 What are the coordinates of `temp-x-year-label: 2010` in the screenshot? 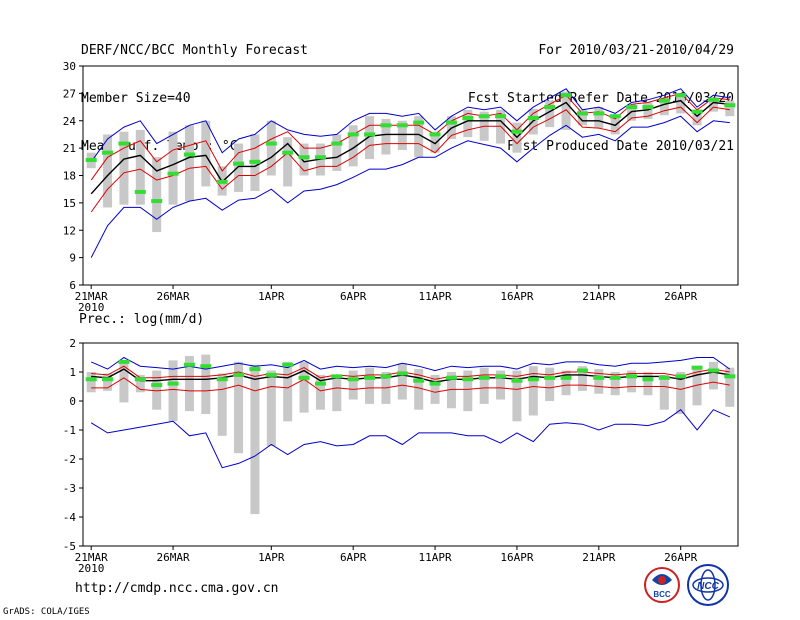 It's located at (91, 307).